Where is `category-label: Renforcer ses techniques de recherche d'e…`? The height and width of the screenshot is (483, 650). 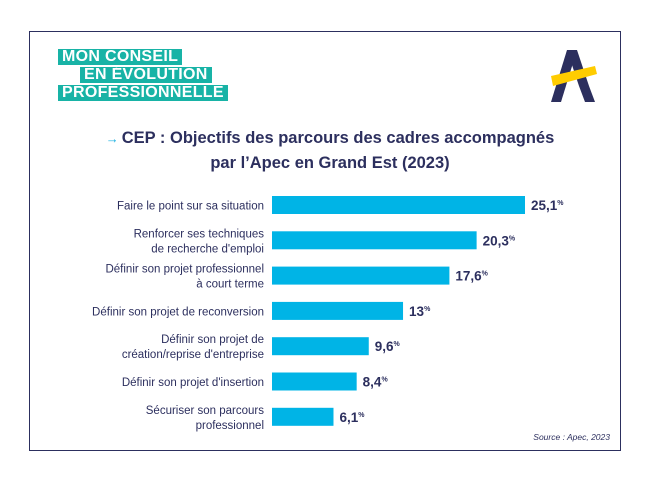 category-label: Renforcer ses techniques de recherche d'e… is located at coordinates (199, 241).